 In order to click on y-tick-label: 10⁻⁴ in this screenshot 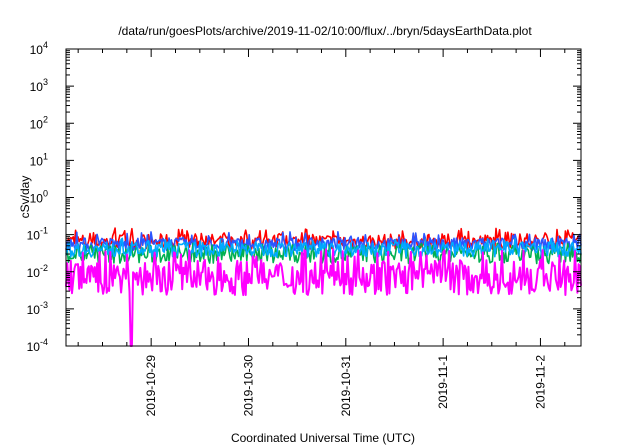, I will do `click(37, 345)`.